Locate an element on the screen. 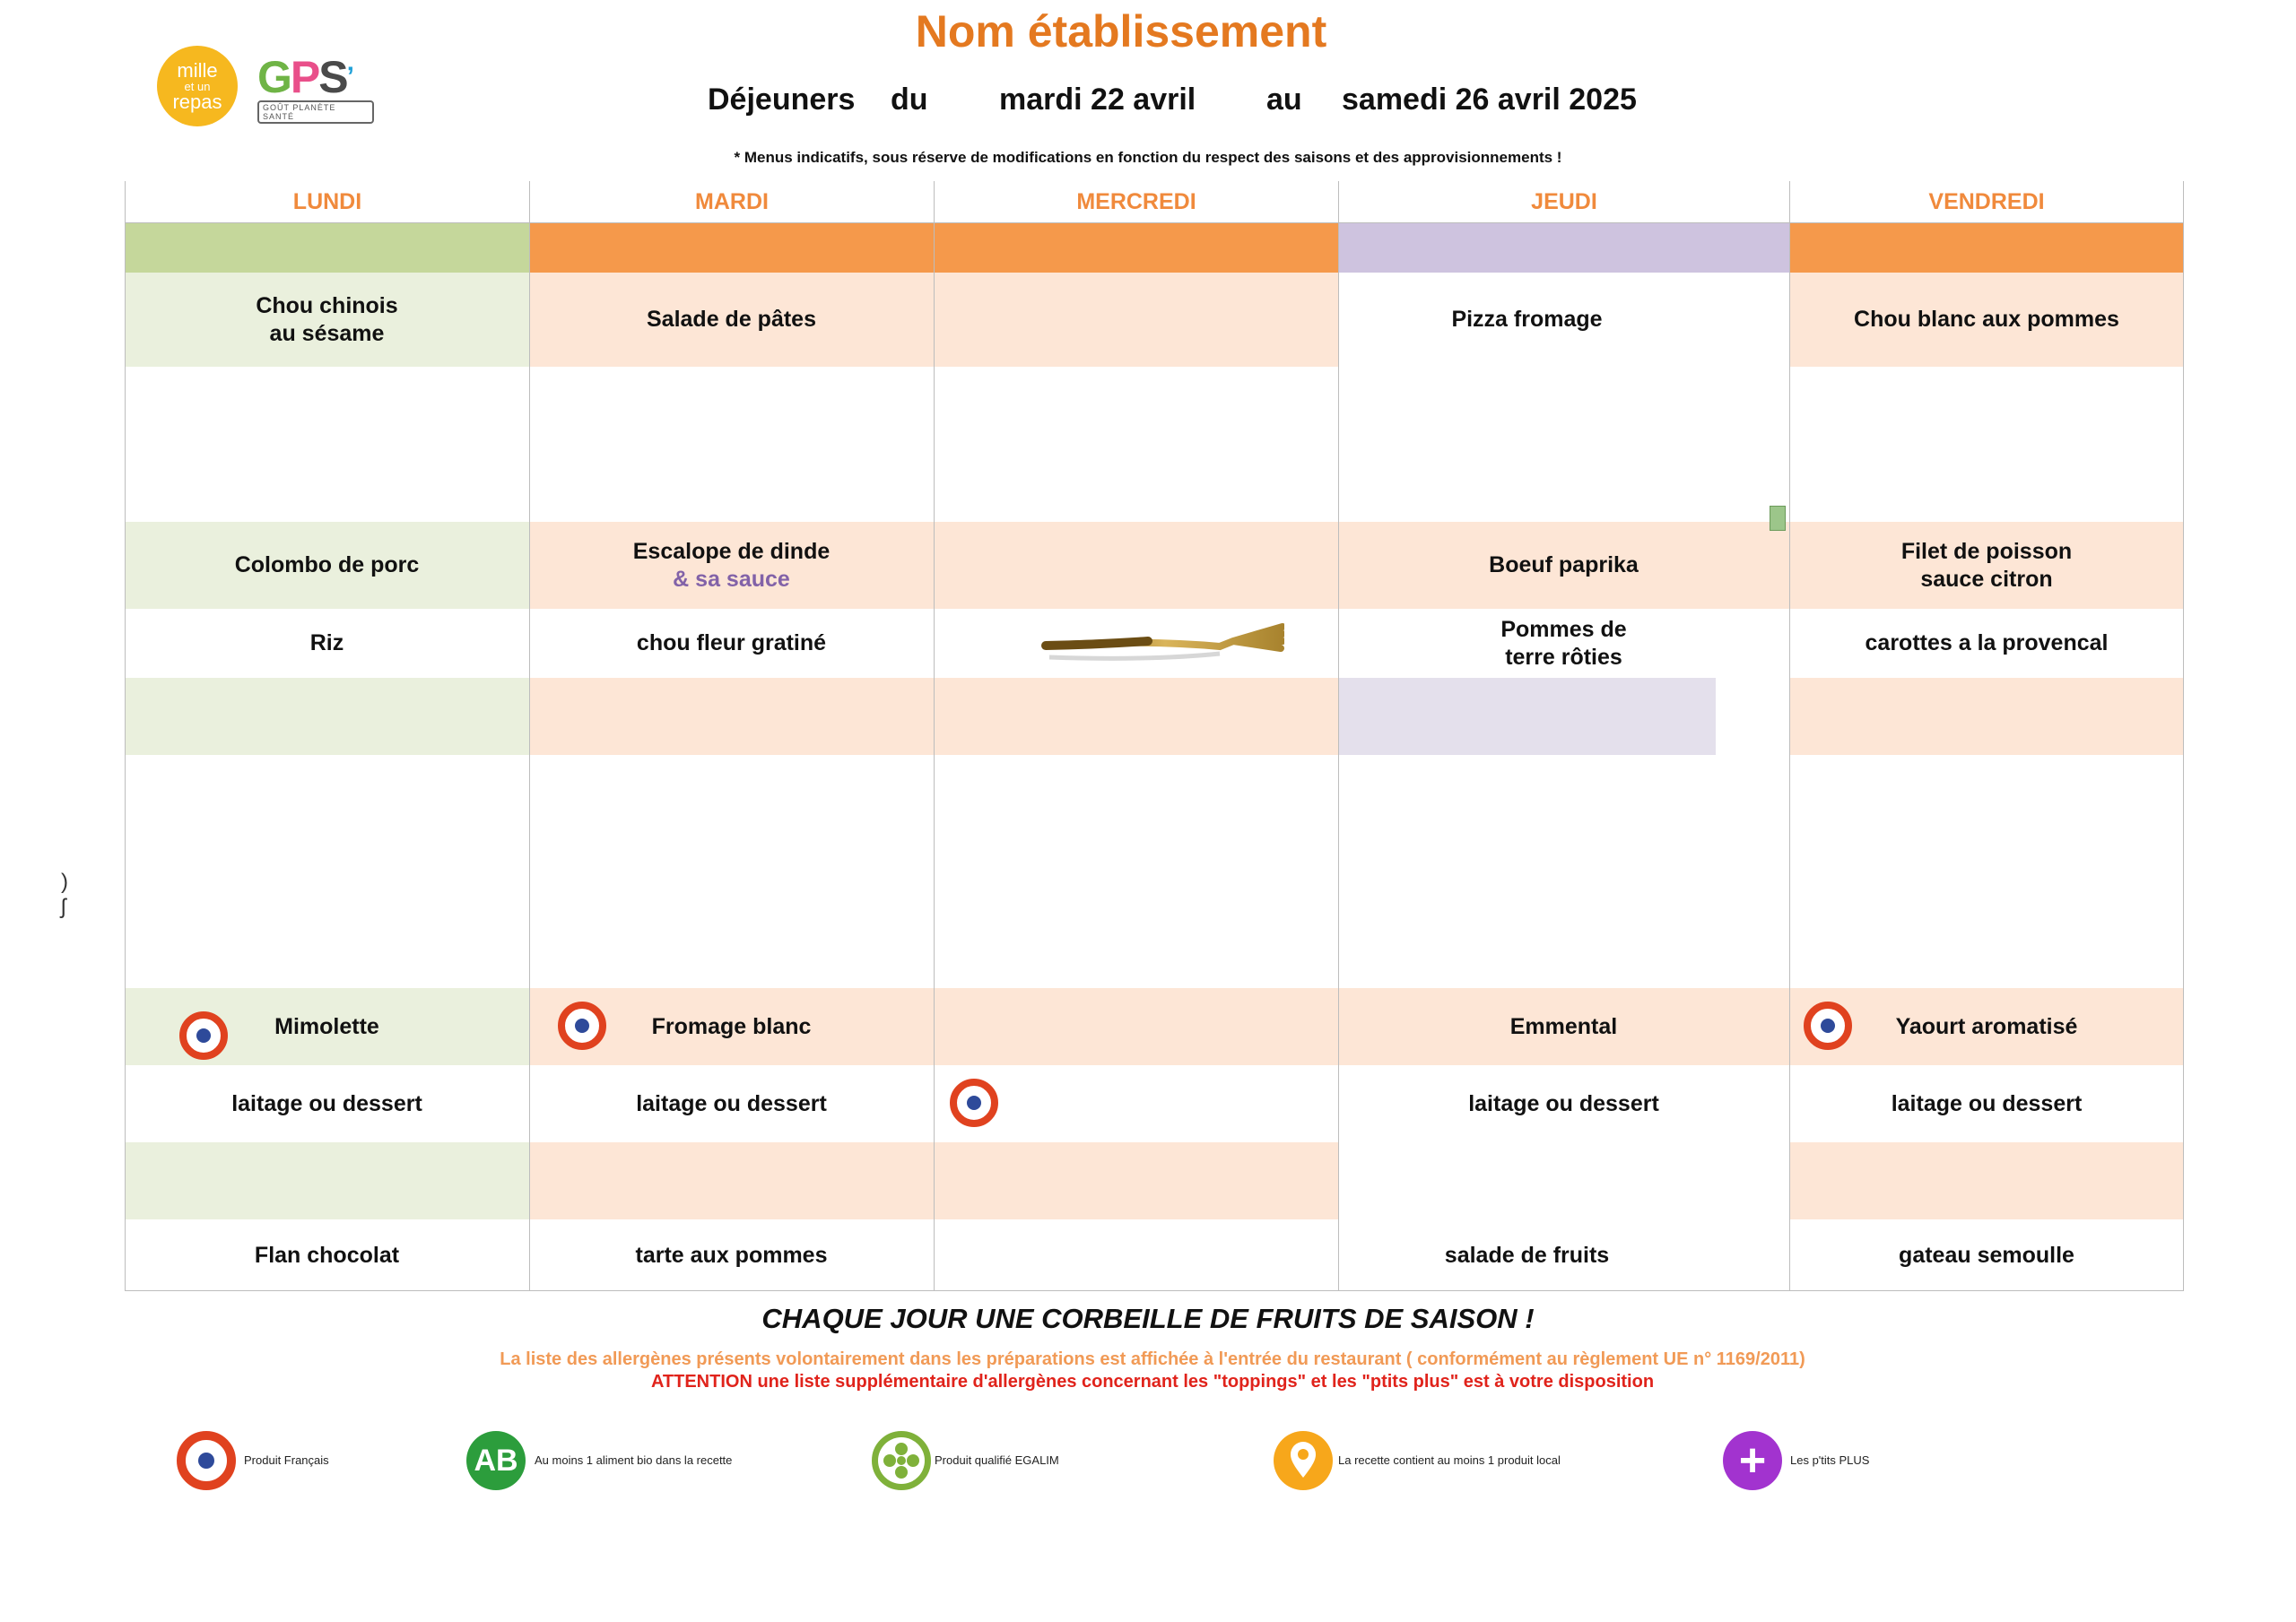 This screenshot has width=2296, height=1622. mardi-band is located at coordinates (731, 248).